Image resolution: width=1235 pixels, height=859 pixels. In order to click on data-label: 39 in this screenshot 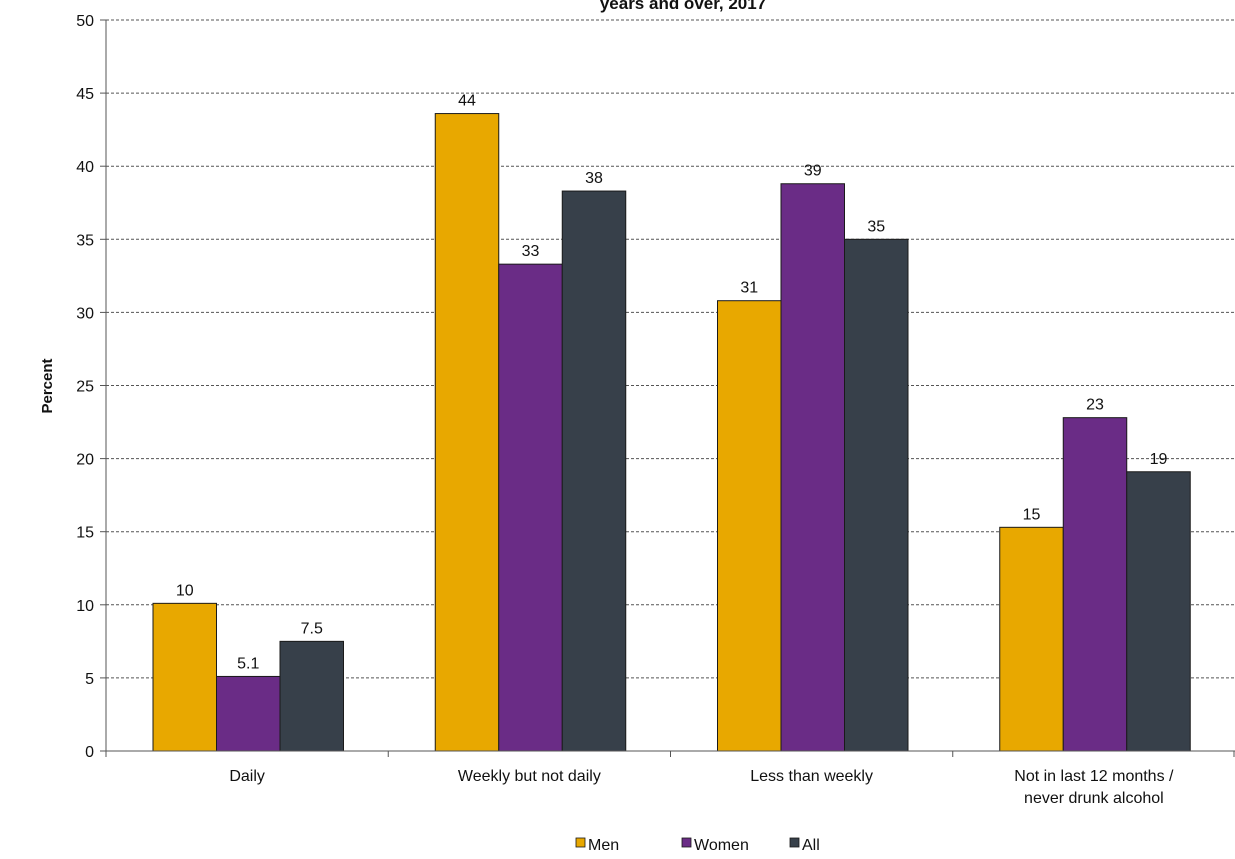, I will do `click(813, 171)`.